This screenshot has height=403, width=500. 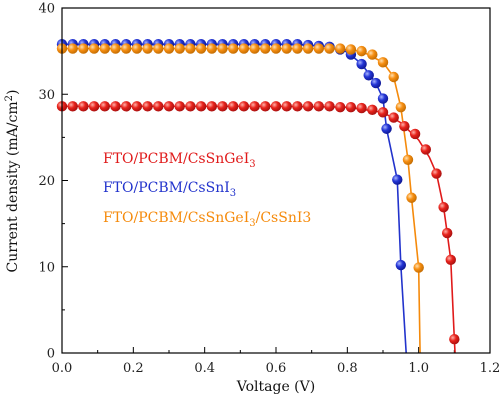 I want to click on y-tick-label: 10, so click(x=46, y=267).